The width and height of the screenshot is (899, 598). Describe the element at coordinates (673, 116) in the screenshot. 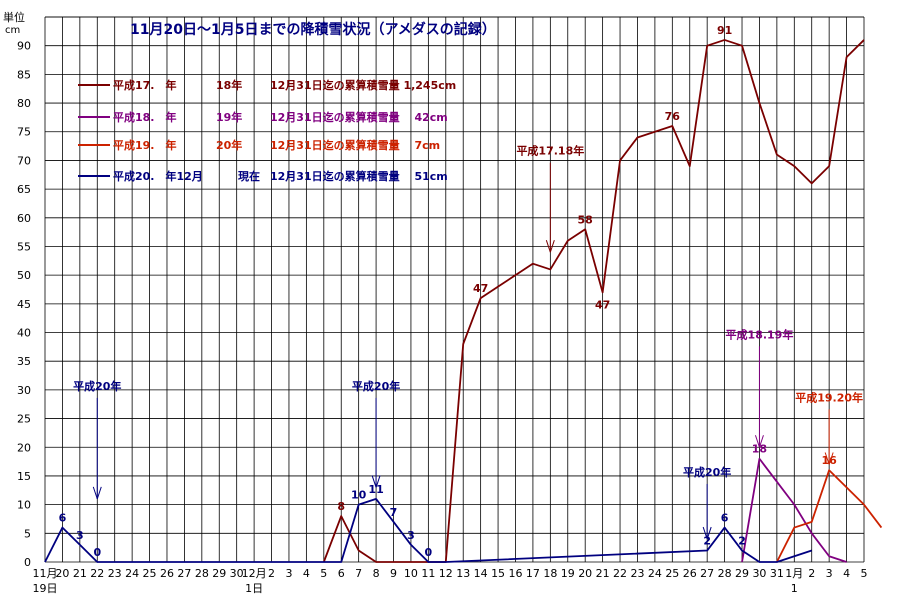

I see `data-label: 76` at that location.